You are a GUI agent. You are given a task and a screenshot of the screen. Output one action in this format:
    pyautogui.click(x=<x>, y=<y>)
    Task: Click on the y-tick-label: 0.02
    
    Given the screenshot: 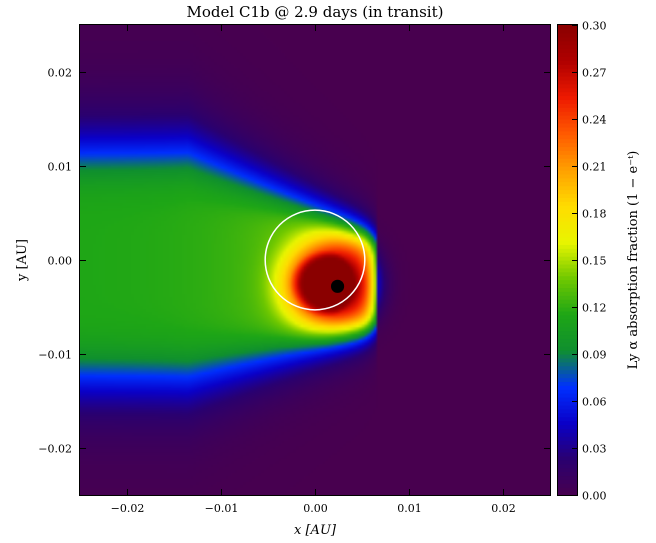 What is the action you would take?
    pyautogui.click(x=60, y=73)
    